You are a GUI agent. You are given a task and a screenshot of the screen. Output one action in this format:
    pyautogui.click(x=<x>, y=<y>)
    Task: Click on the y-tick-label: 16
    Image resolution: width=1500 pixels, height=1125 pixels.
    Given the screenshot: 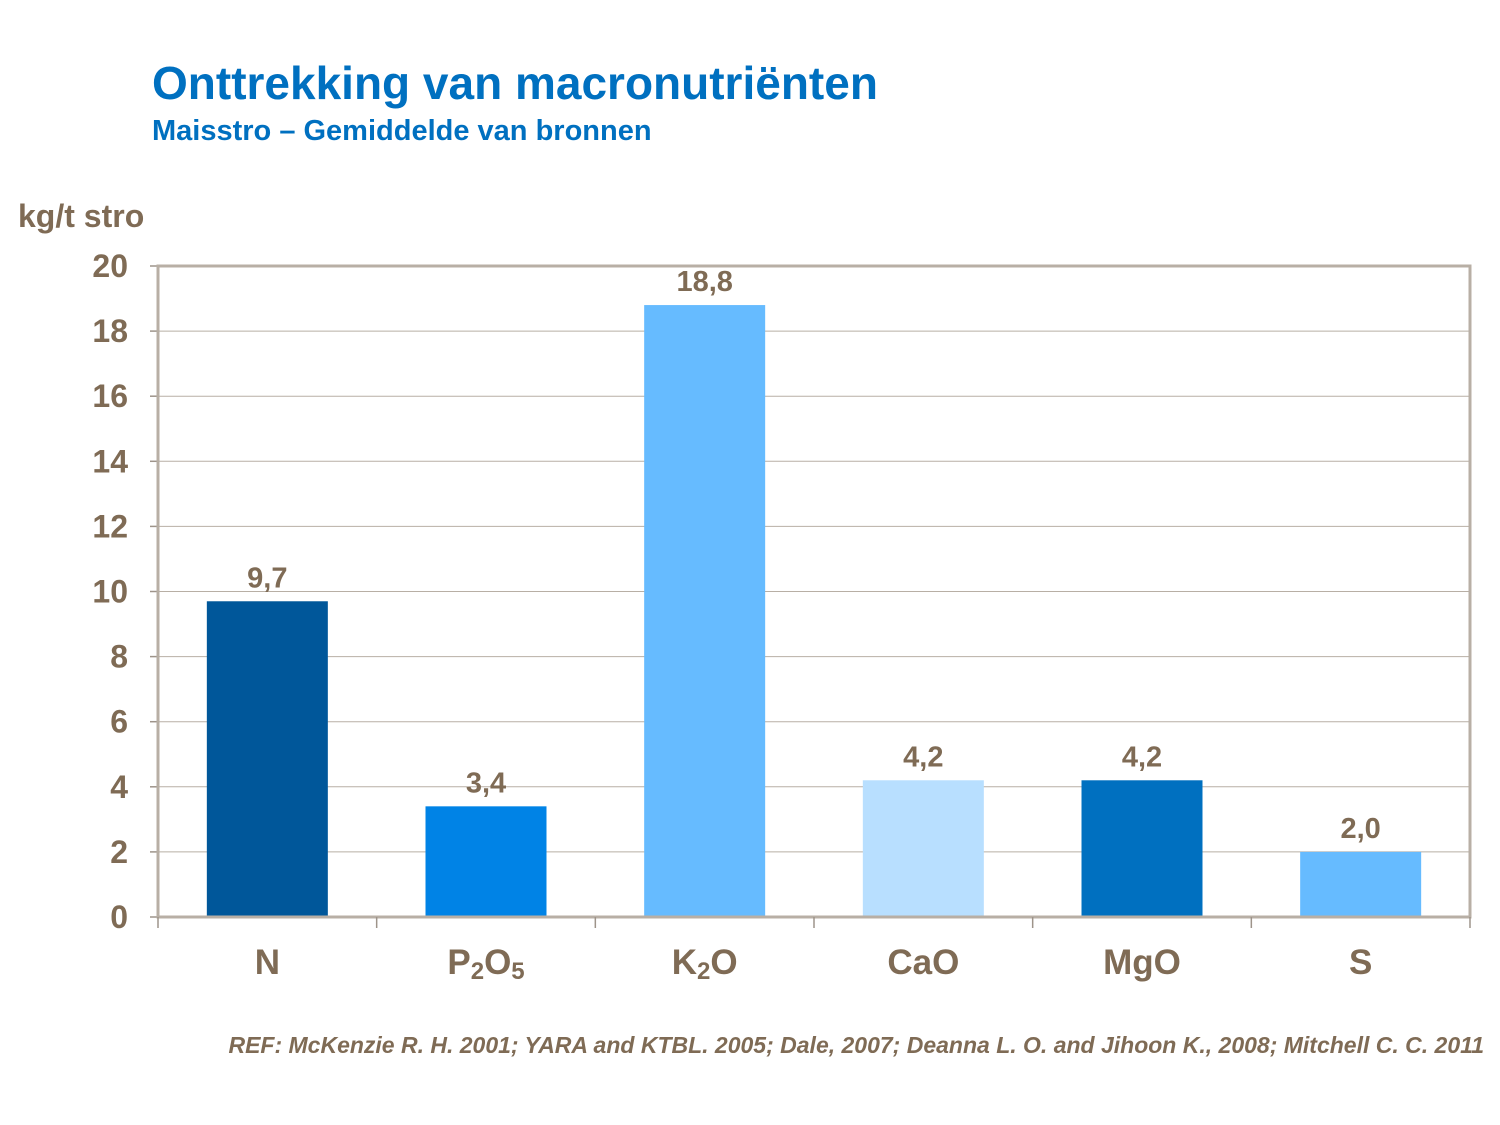 What is the action you would take?
    pyautogui.click(x=110, y=396)
    